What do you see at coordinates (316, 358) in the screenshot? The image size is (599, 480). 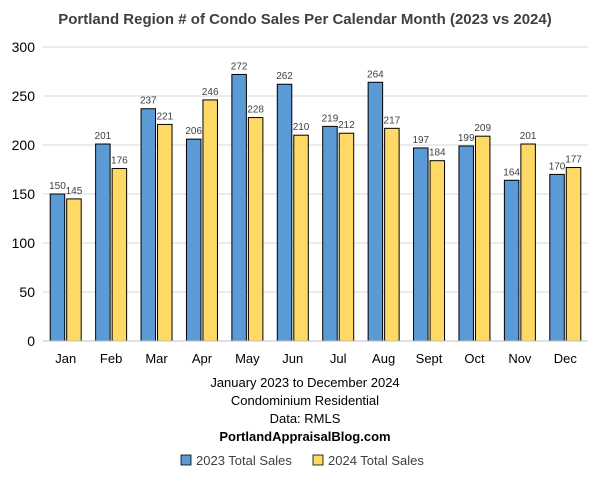 I see `x-axis-ticks: Jan Feb Mar Apr May Jun Jul Aug Sept Oct Nov Dec` at bounding box center [316, 358].